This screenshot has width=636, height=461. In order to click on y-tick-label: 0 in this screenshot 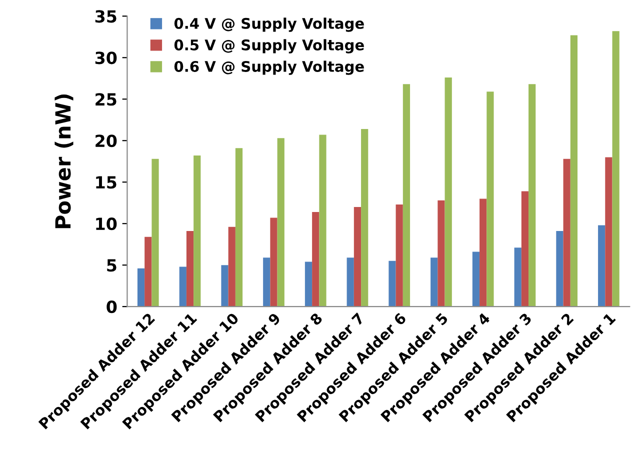, I will do `click(111, 307)`.